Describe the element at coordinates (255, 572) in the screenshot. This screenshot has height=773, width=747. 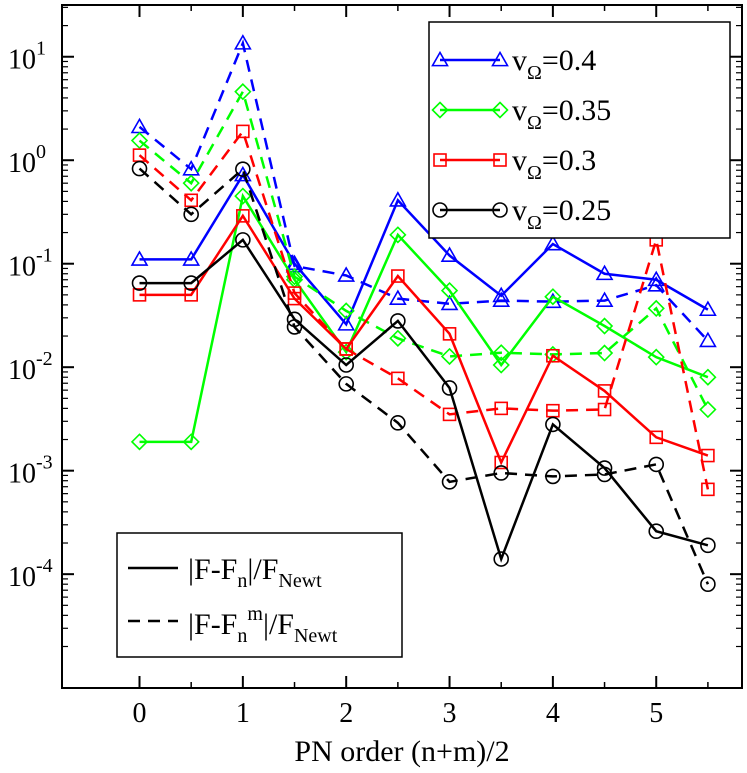
I see `style-legend-solid-label: |F-Fn|/FNewt` at that location.